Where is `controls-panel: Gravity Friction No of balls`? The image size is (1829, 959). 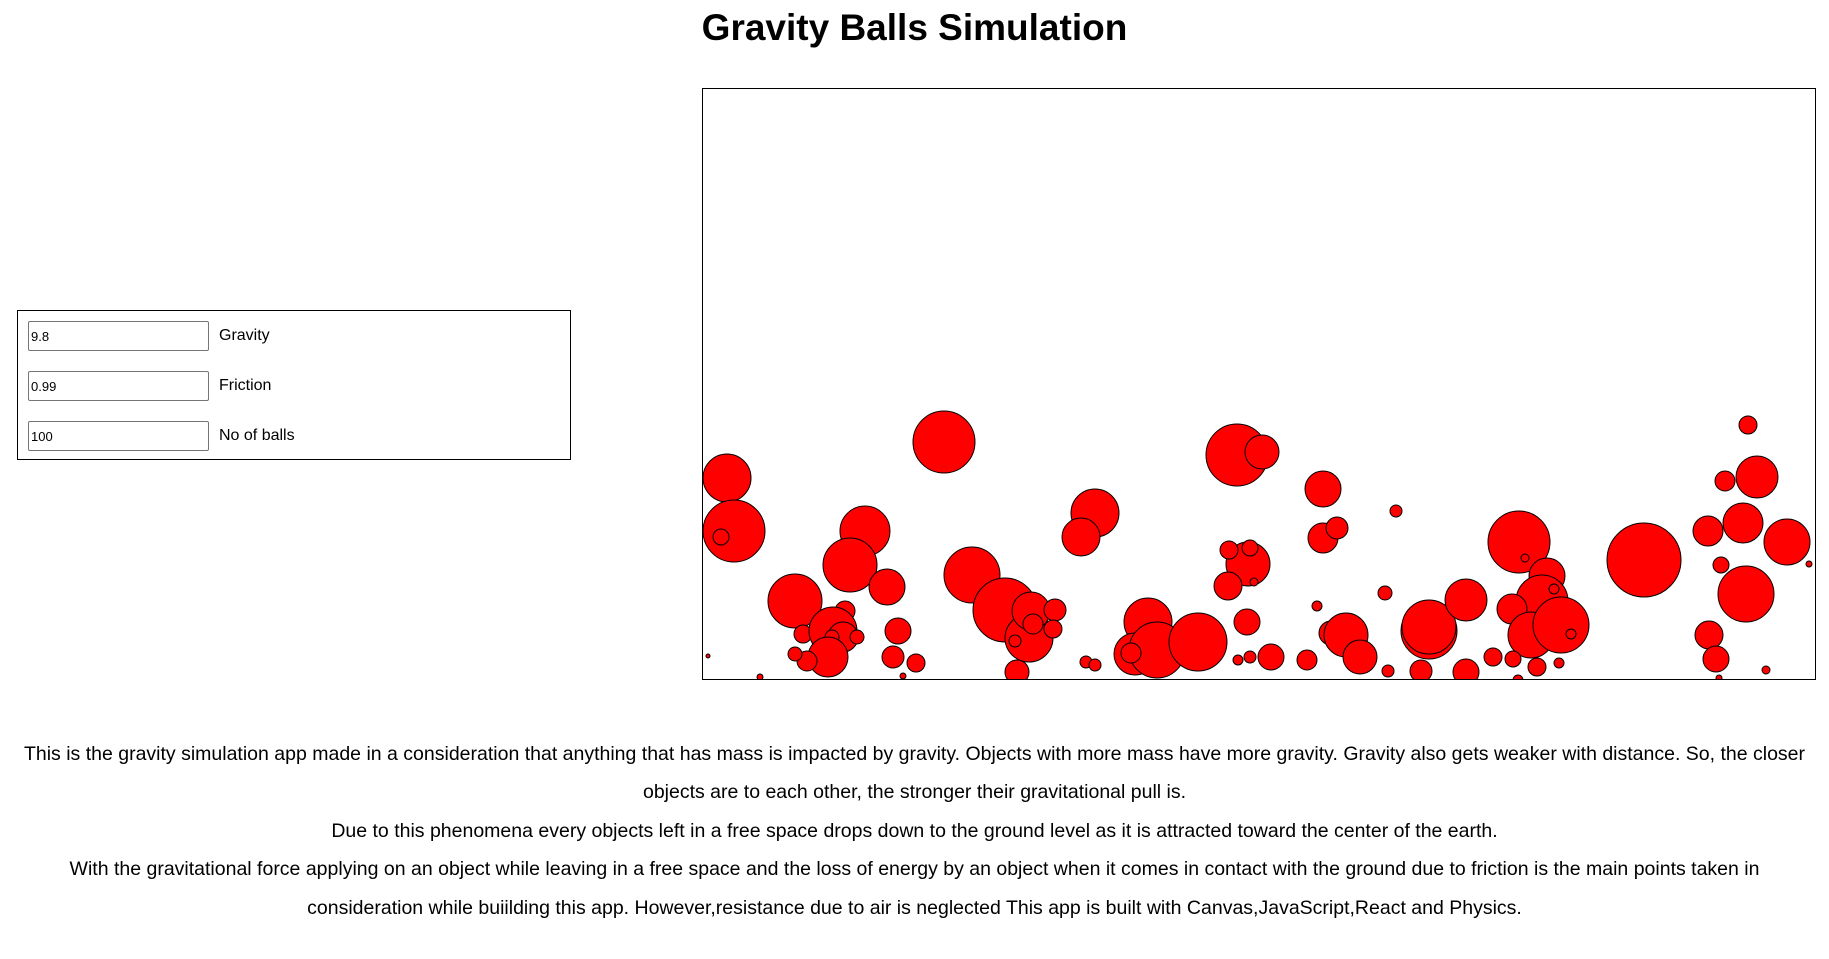 controls-panel: Gravity Friction No of balls is located at coordinates (294, 385).